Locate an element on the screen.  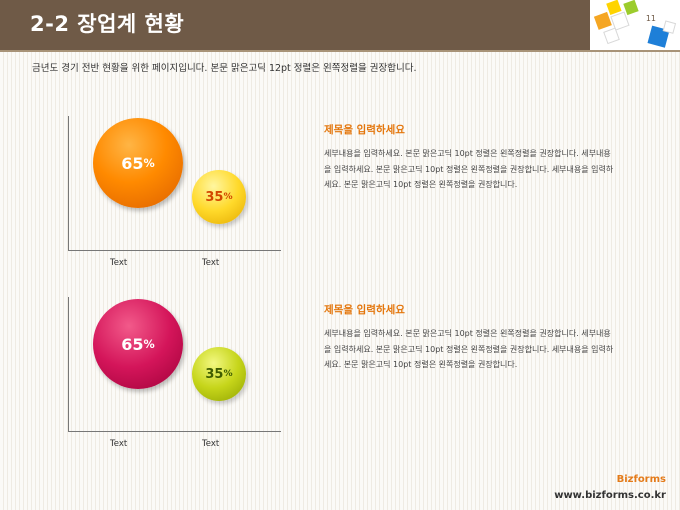
header-bar: 2-2 장업계 현황 11 is located at coordinates (340, 25).